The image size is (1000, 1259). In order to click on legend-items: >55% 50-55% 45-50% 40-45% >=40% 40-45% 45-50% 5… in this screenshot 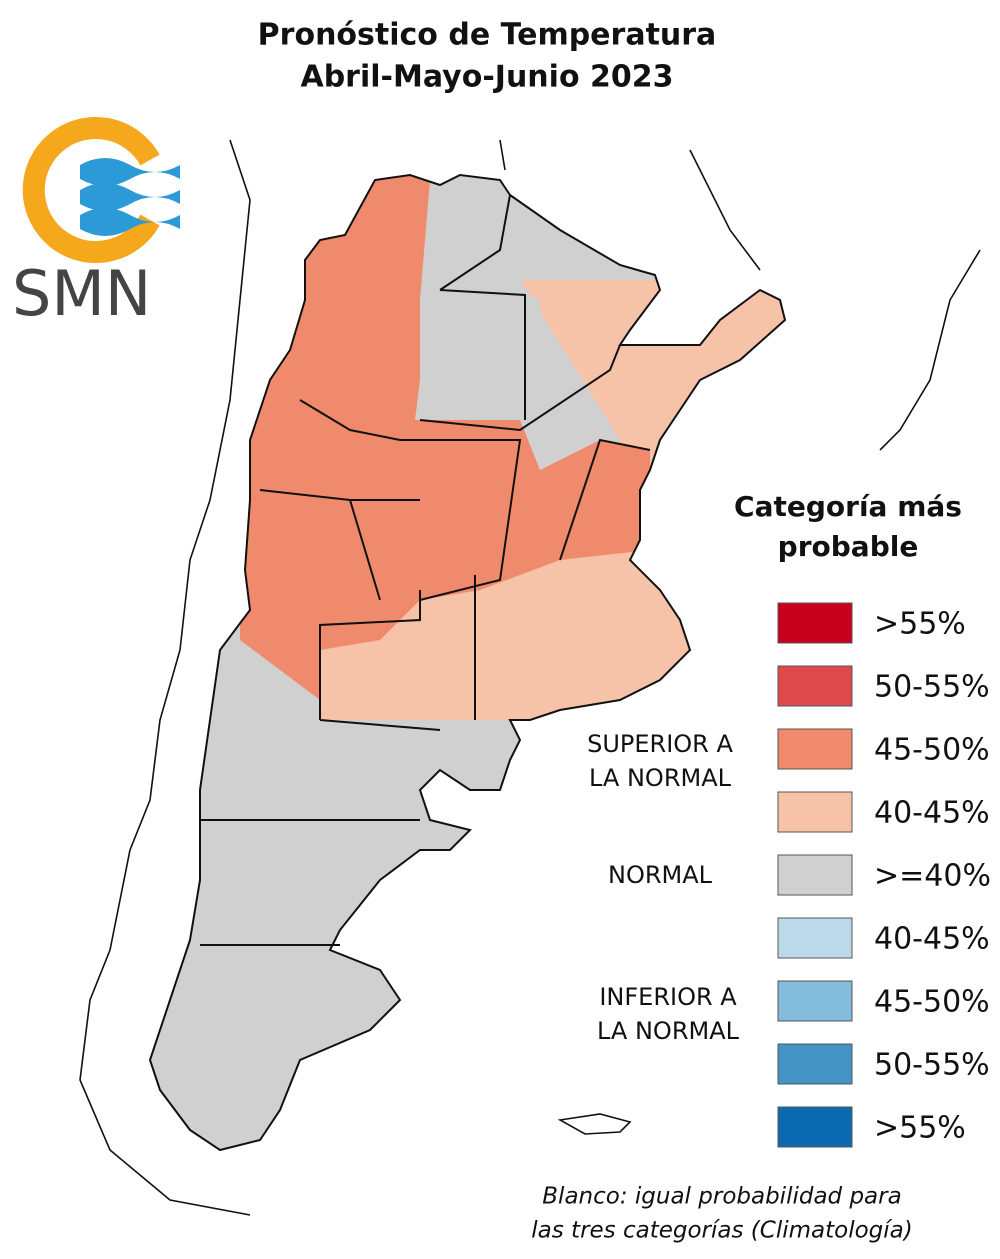, I will do `click(884, 875)`.